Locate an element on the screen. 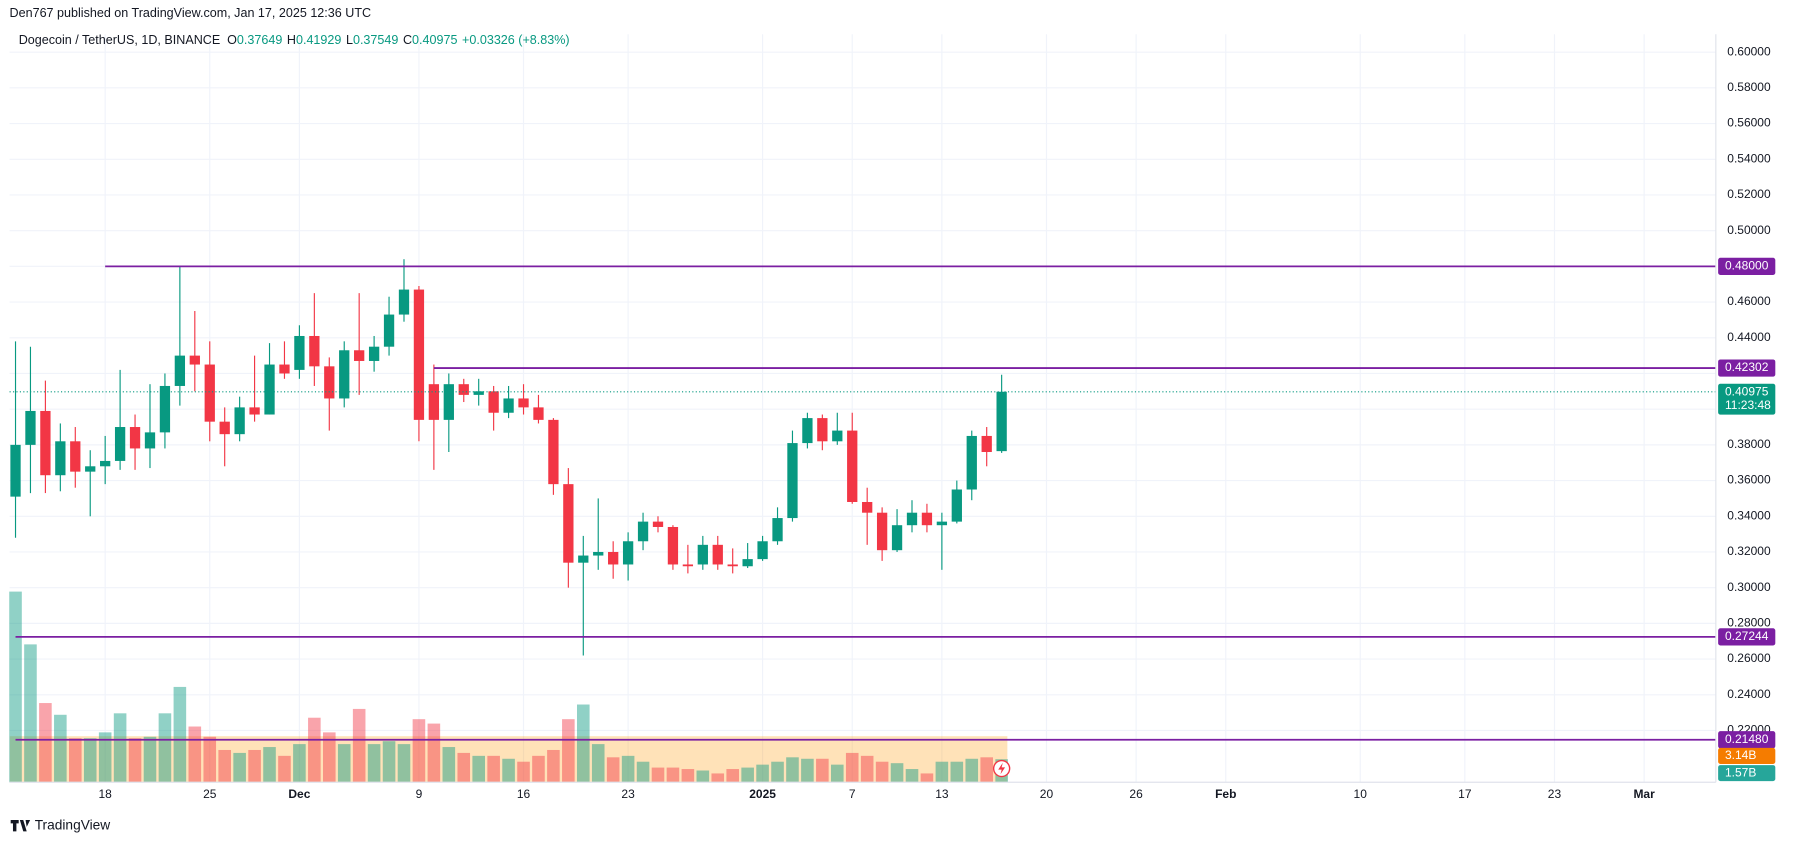  x-tick-label: 25 is located at coordinates (210, 794).